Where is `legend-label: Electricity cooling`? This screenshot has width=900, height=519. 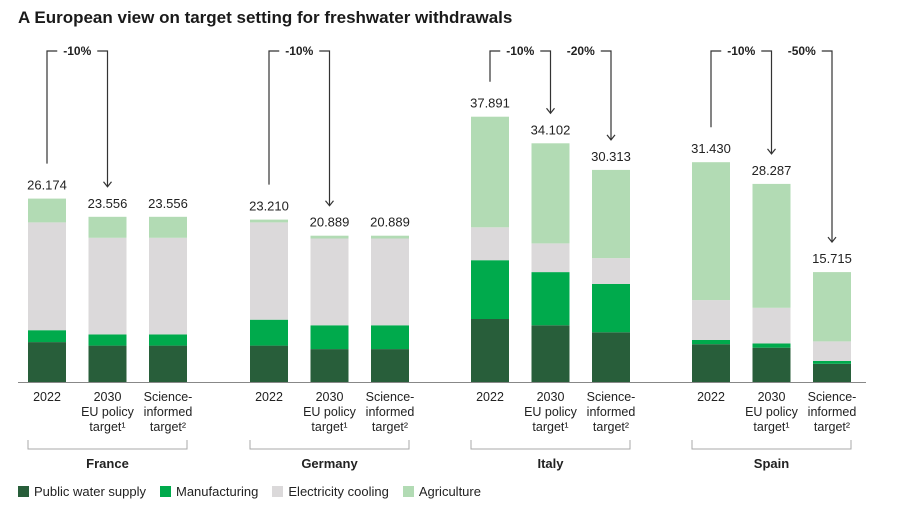
legend-label: Electricity cooling is located at coordinates (338, 491).